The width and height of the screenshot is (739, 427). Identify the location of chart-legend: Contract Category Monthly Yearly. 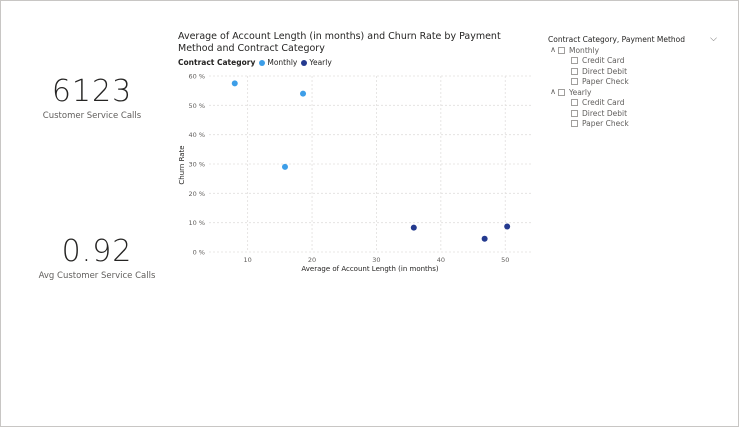
(257, 62).